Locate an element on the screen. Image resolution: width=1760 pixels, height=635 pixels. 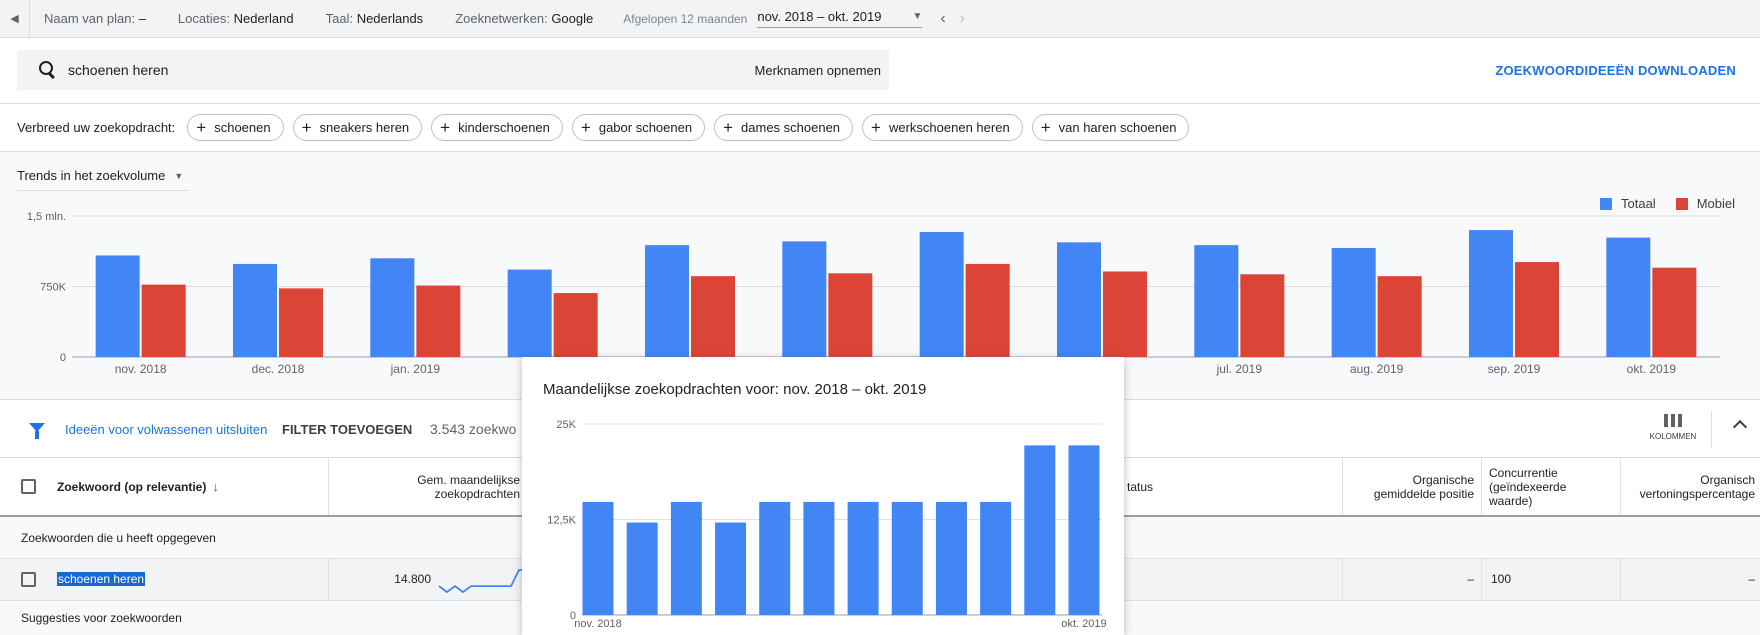
triangle-left-icon: ◀ is located at coordinates (14, 19).